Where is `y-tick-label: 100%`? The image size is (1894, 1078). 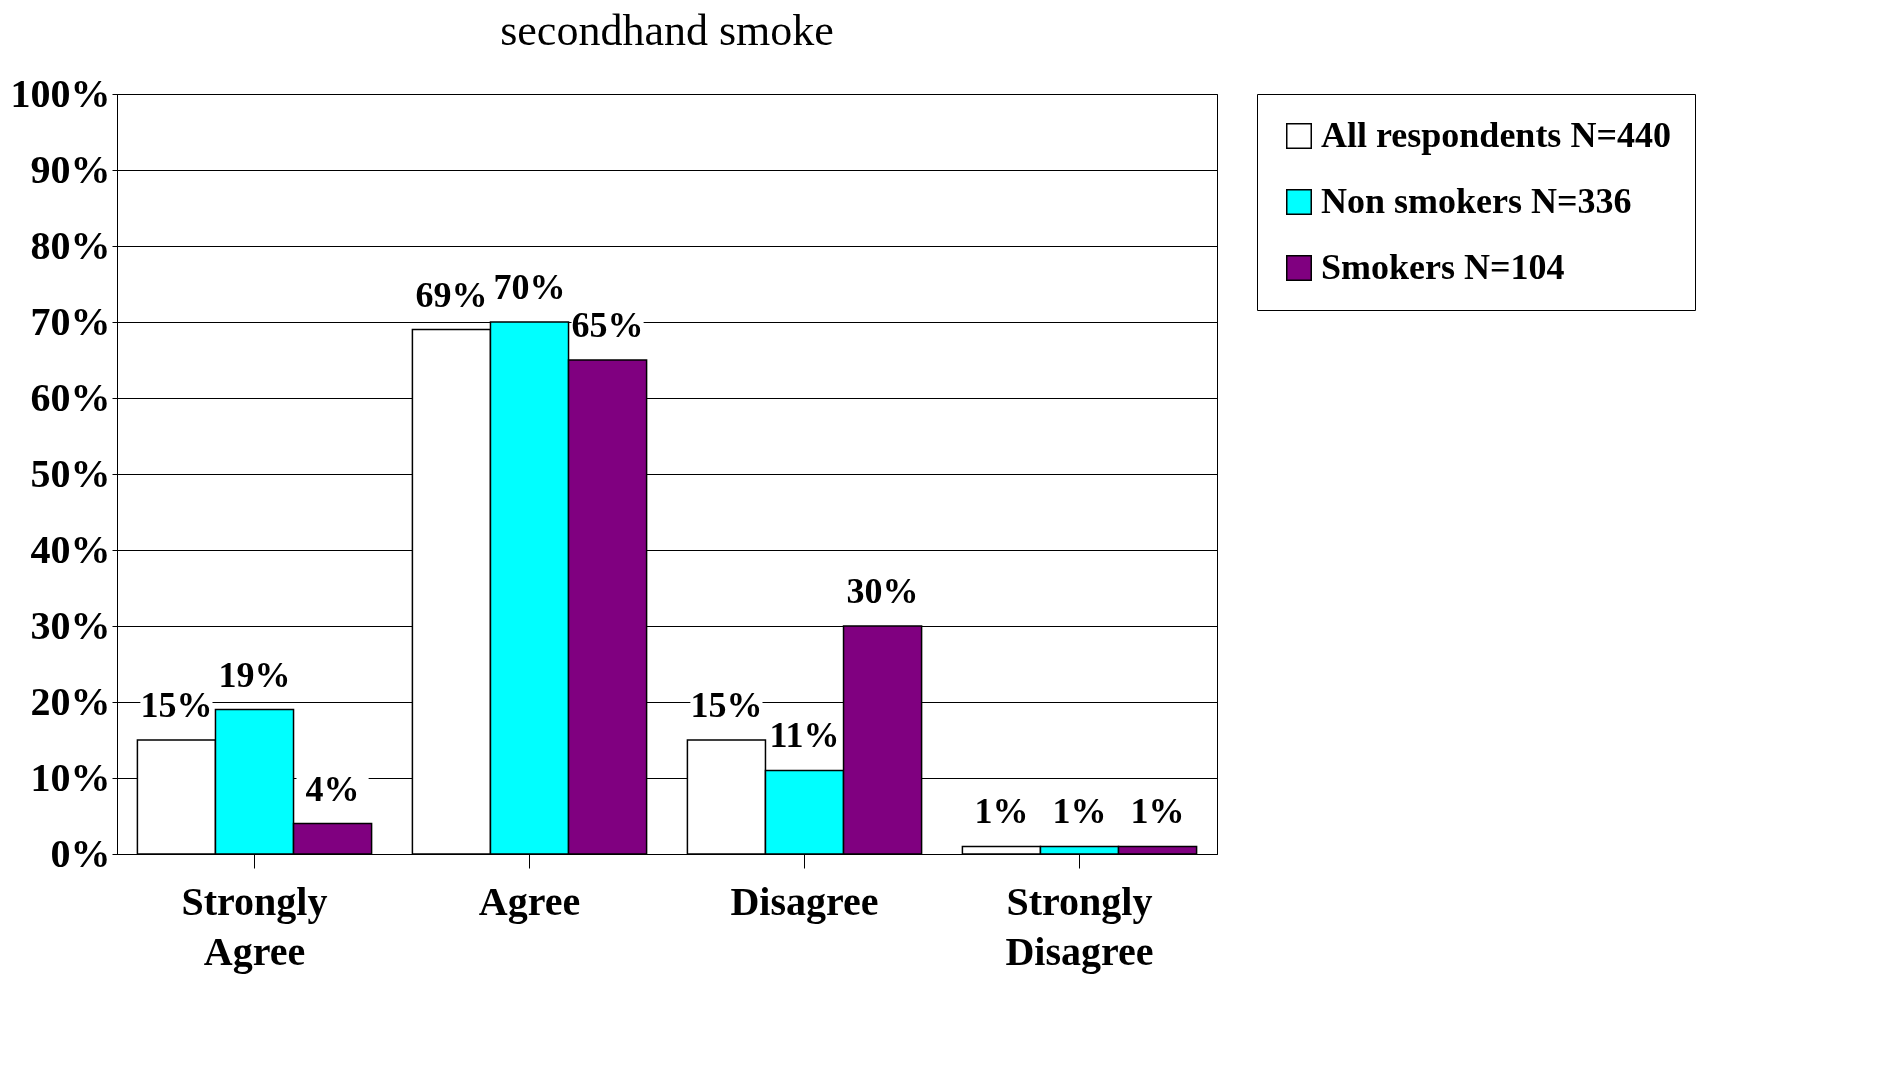 y-tick-label: 100% is located at coordinates (60, 93).